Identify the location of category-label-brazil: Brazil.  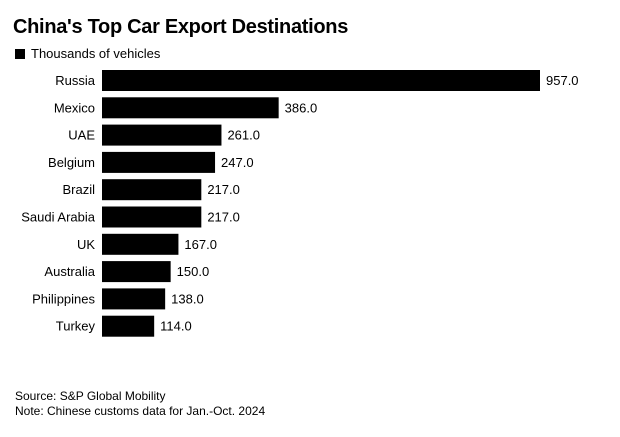
(78, 189).